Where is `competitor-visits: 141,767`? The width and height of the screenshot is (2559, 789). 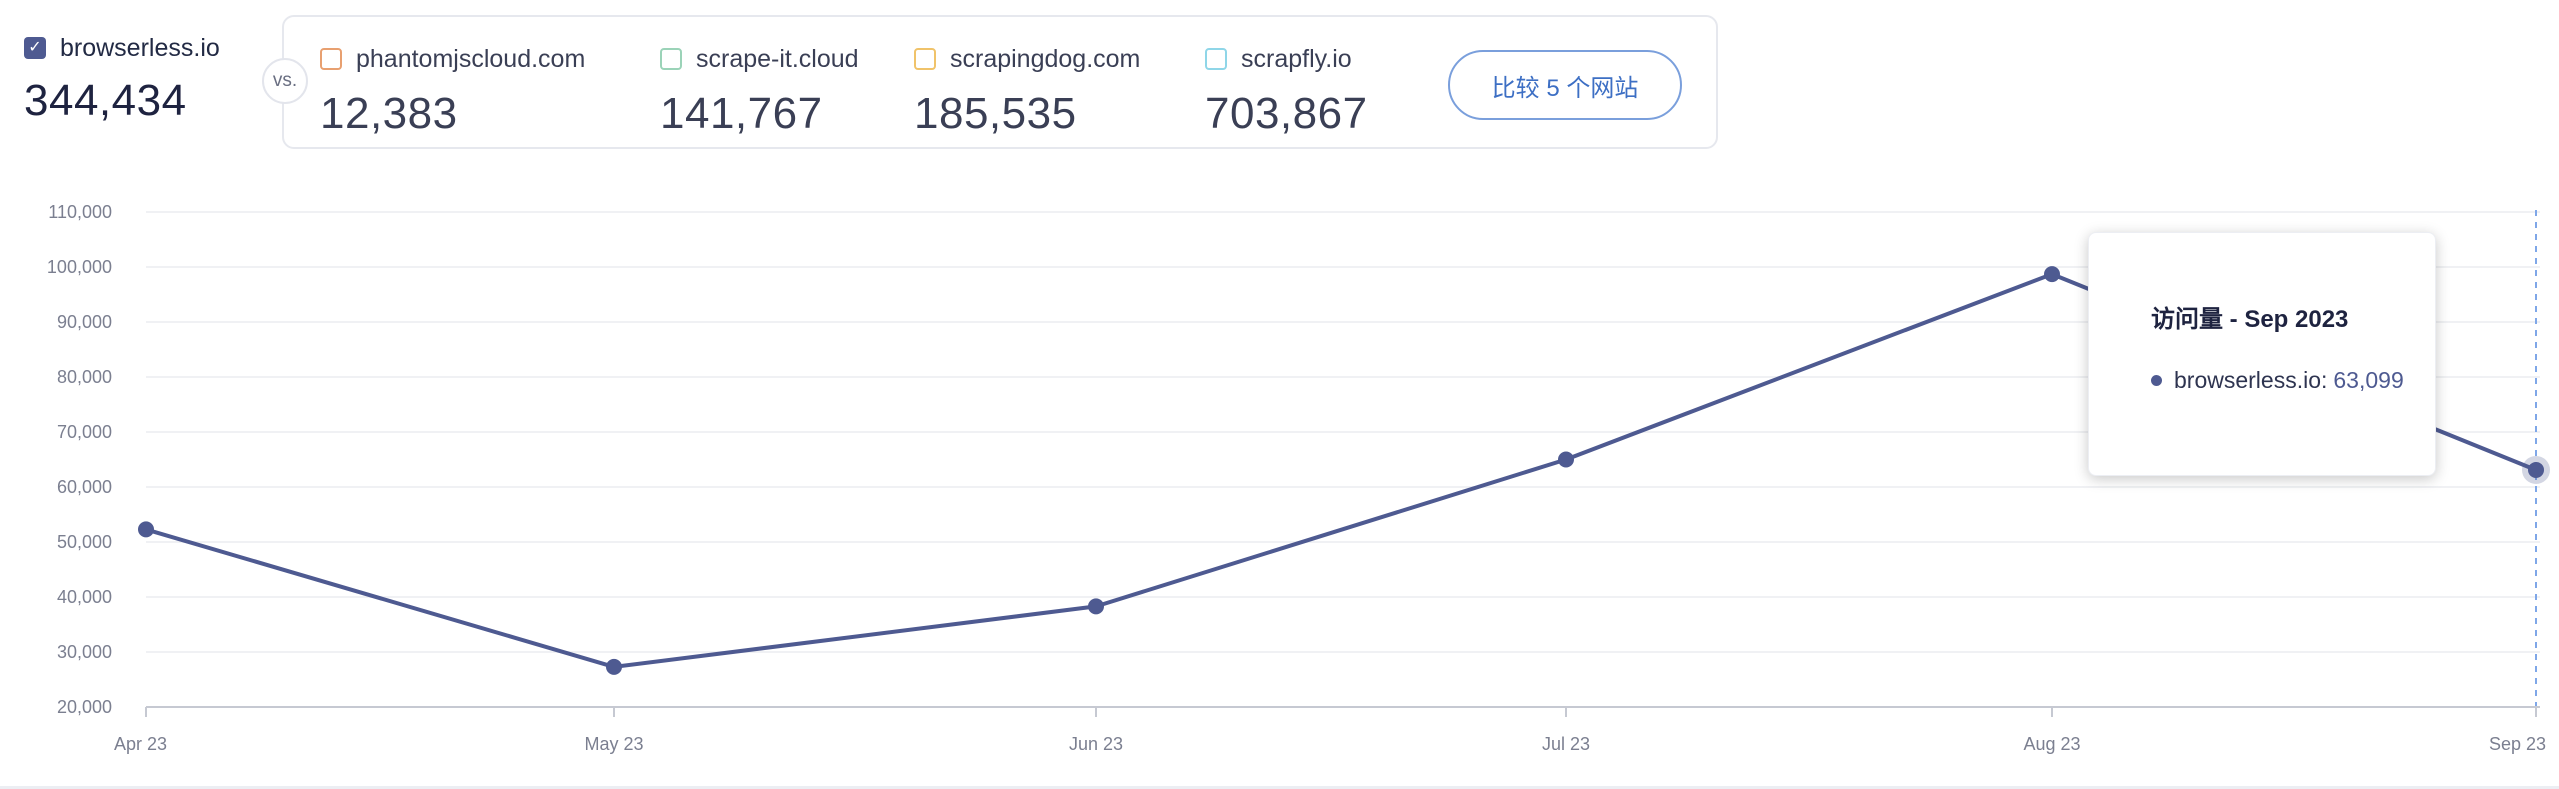
competitor-visits: 141,767 is located at coordinates (741, 113).